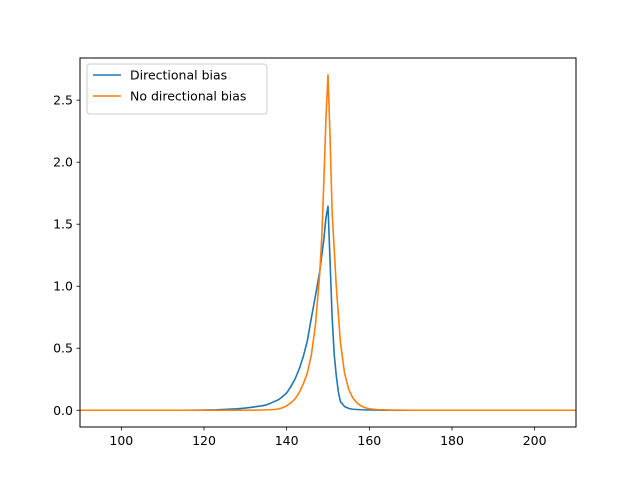 This screenshot has height=480, width=640. Describe the element at coordinates (328, 437) in the screenshot. I see `x-axis: 100 120 140 160 180 200` at that location.